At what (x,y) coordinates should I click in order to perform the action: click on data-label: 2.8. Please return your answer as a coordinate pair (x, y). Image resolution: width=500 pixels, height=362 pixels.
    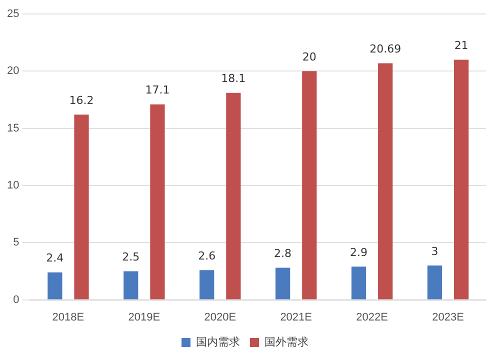
    Looking at the image, I should click on (283, 253).